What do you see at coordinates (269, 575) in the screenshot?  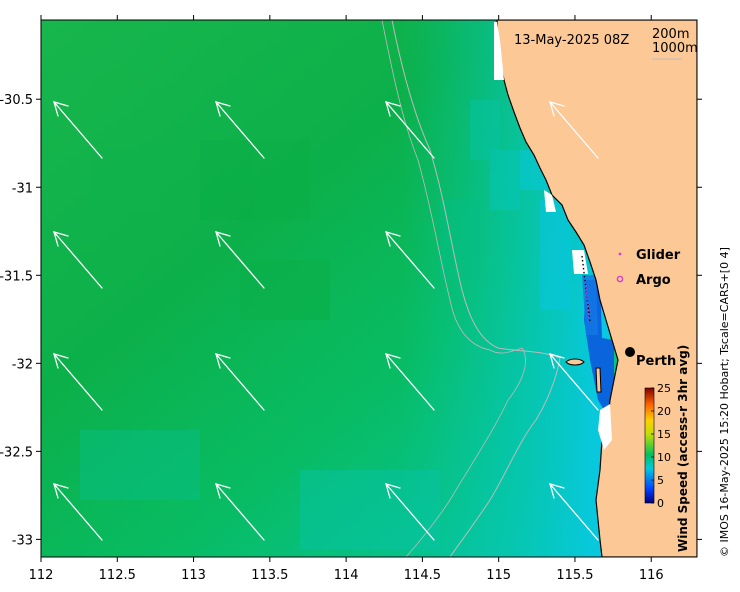 I see `x-tick-label: 113.5` at bounding box center [269, 575].